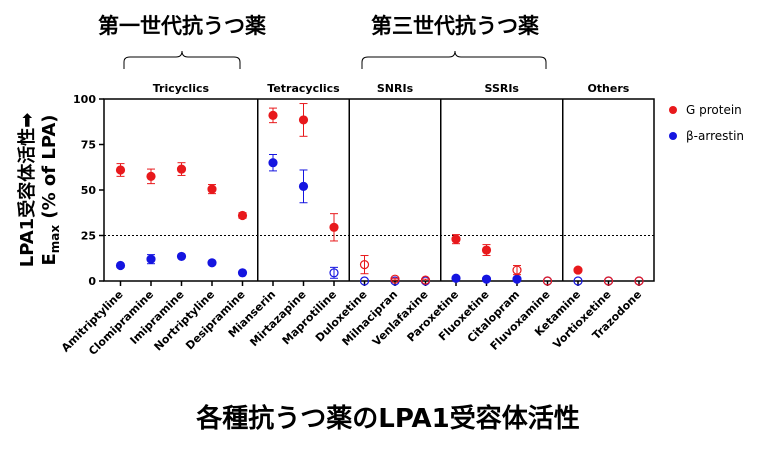  I want to click on legend-label: G protein, so click(714, 110).